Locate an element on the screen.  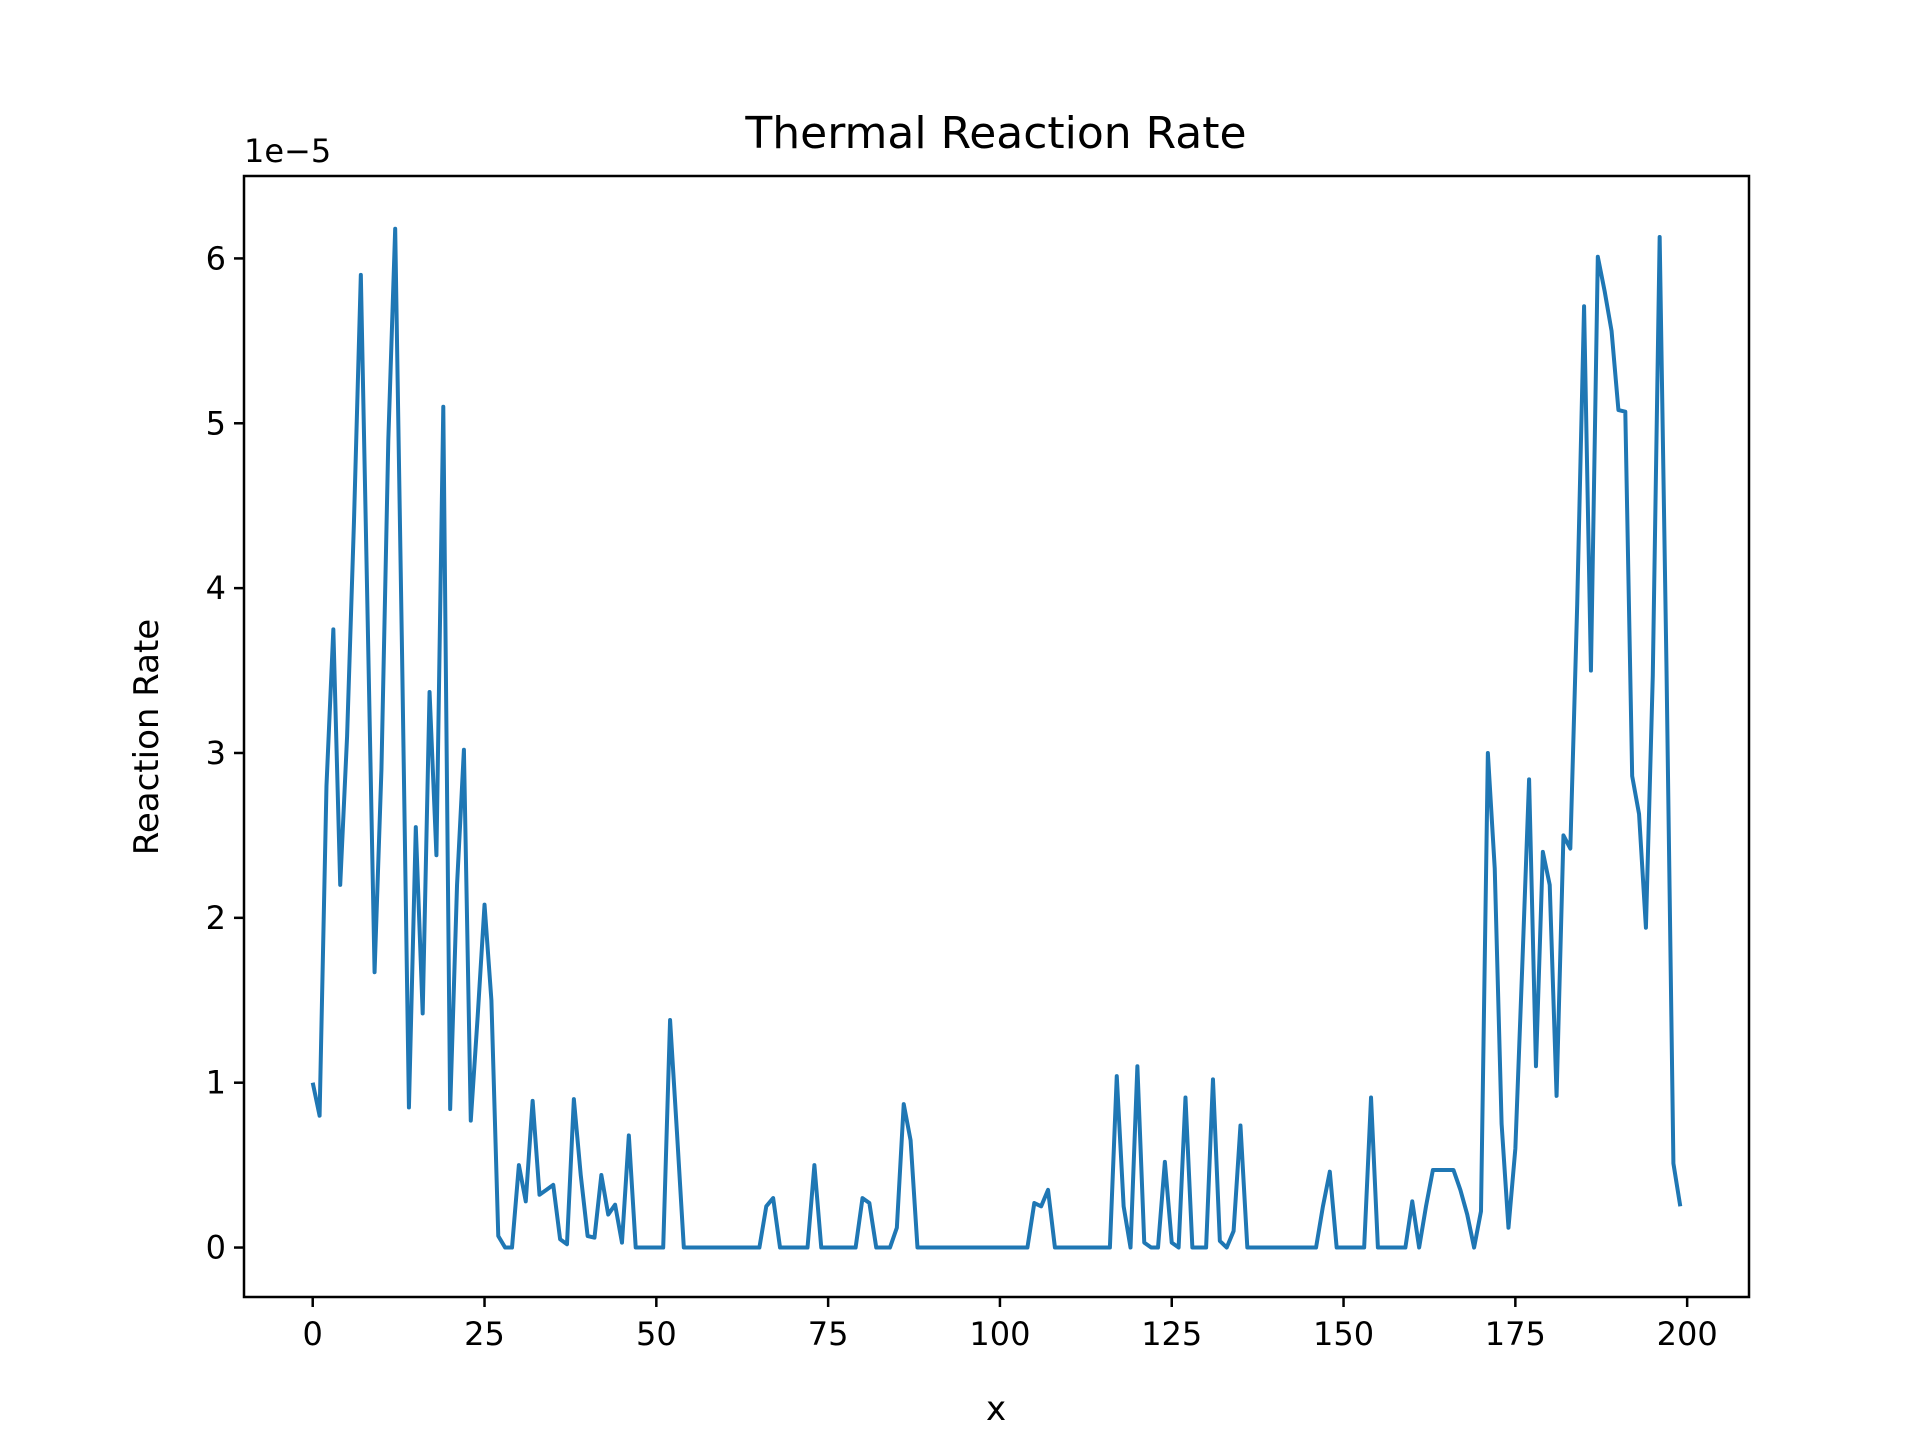
x-tick-label: 200 is located at coordinates (1687, 1334).